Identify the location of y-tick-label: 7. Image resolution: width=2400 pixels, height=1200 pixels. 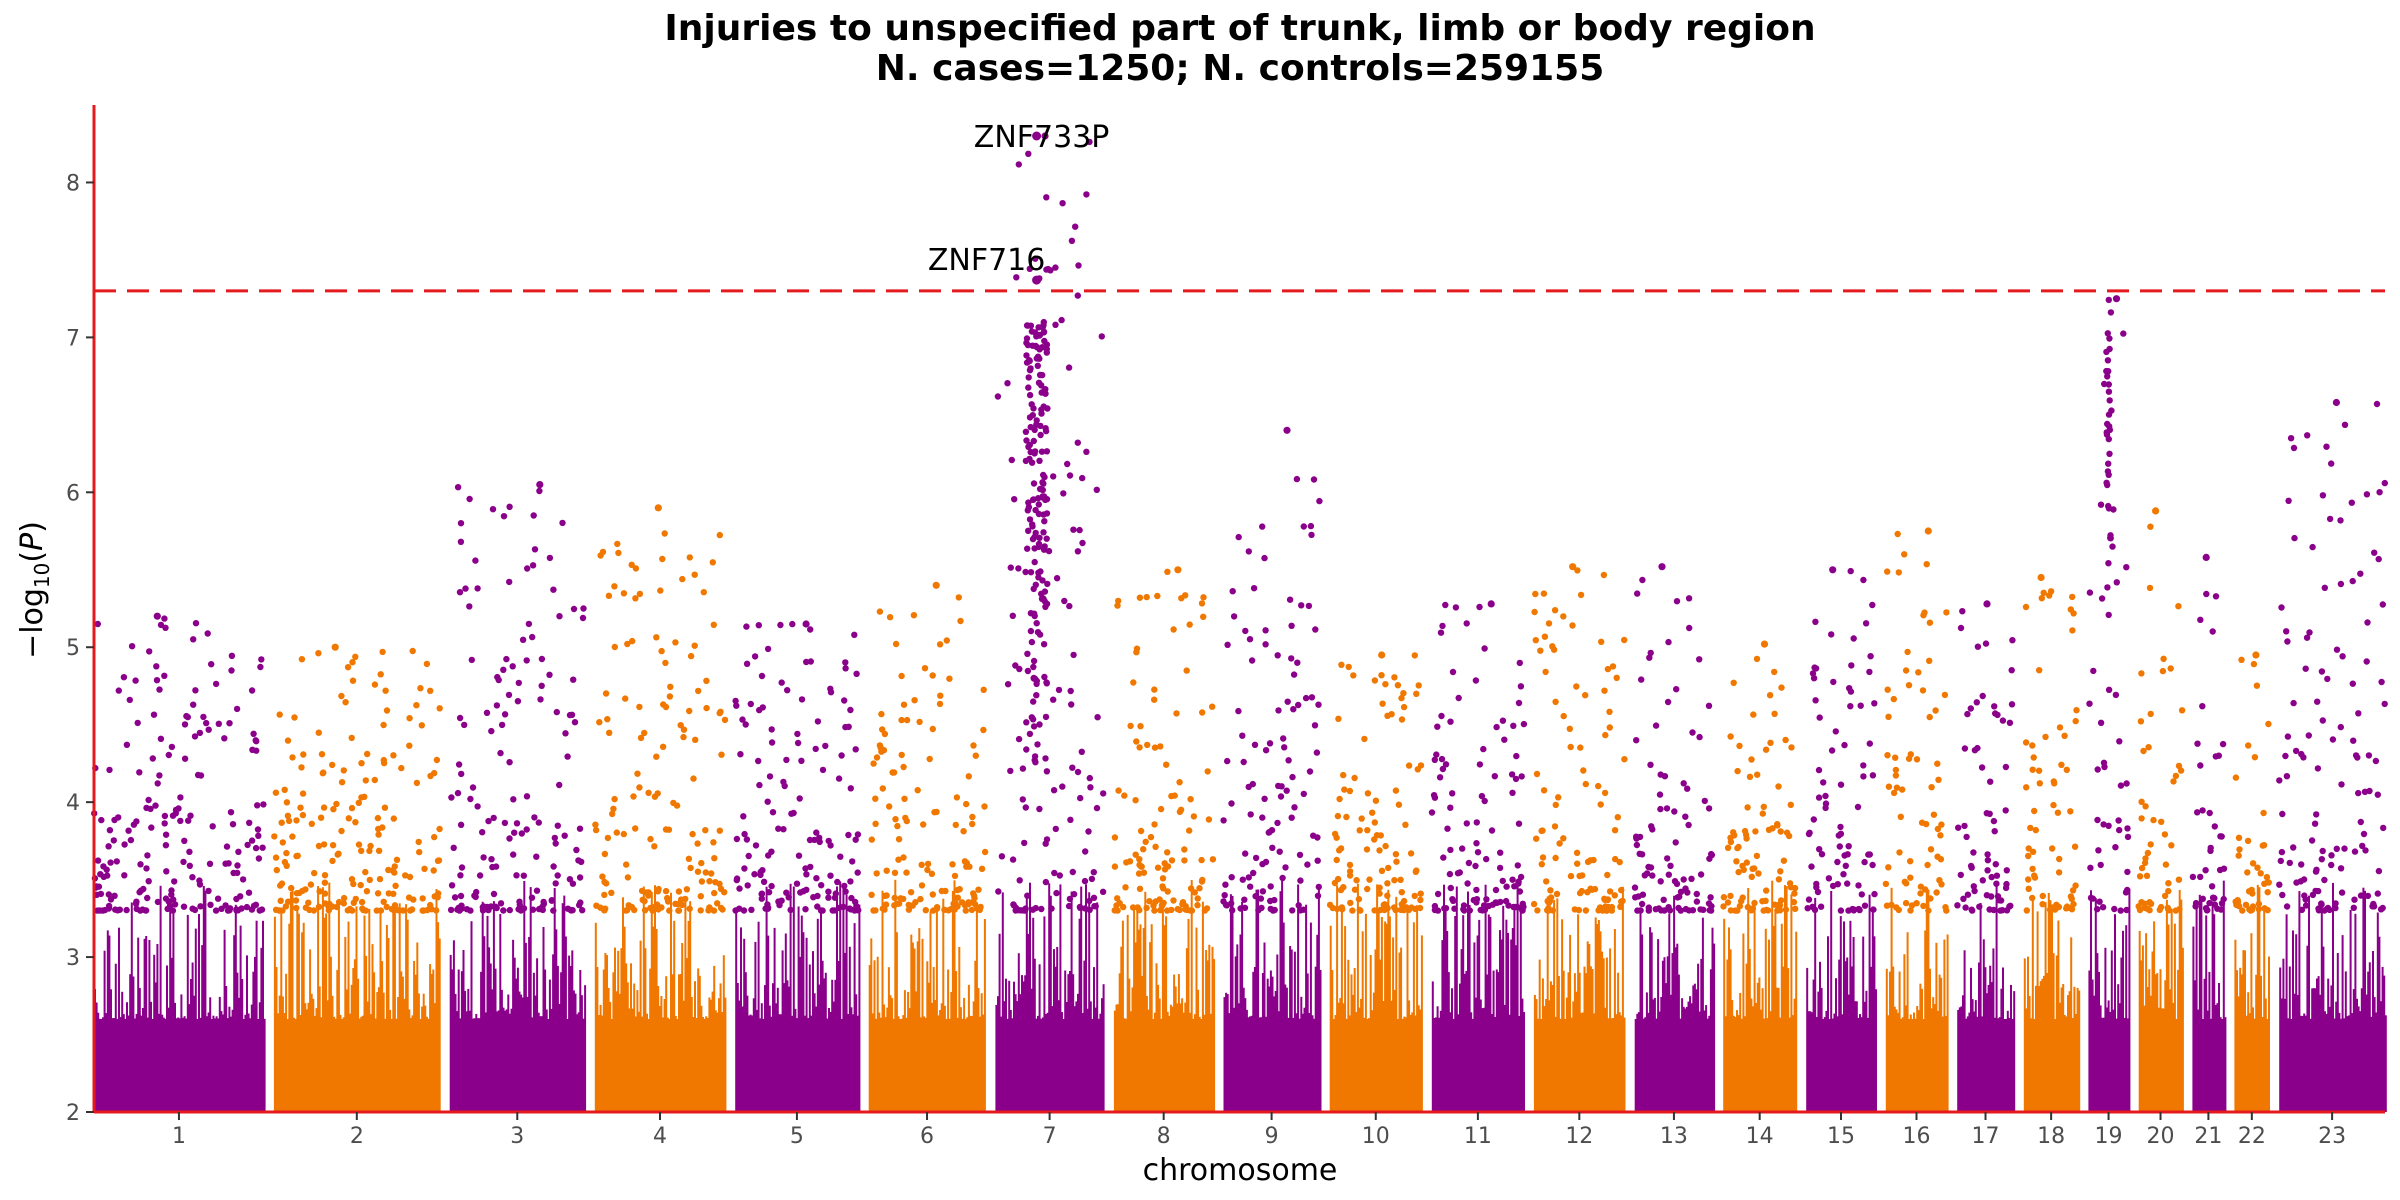
(73, 338).